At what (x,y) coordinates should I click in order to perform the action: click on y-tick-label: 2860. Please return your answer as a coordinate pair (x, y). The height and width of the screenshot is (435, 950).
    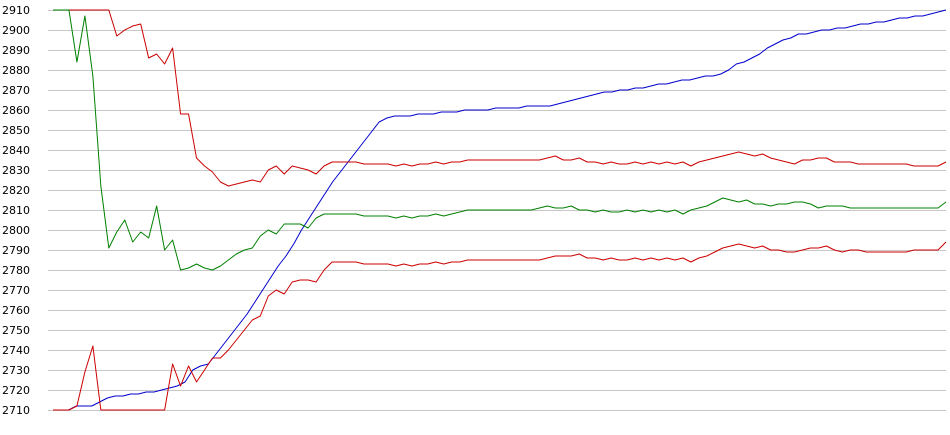
    Looking at the image, I should click on (16, 110).